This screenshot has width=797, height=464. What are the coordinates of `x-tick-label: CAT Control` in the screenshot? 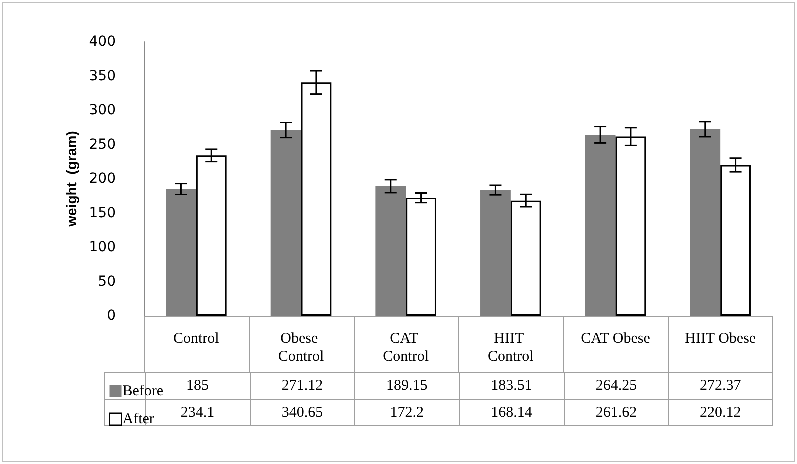 It's located at (406, 348).